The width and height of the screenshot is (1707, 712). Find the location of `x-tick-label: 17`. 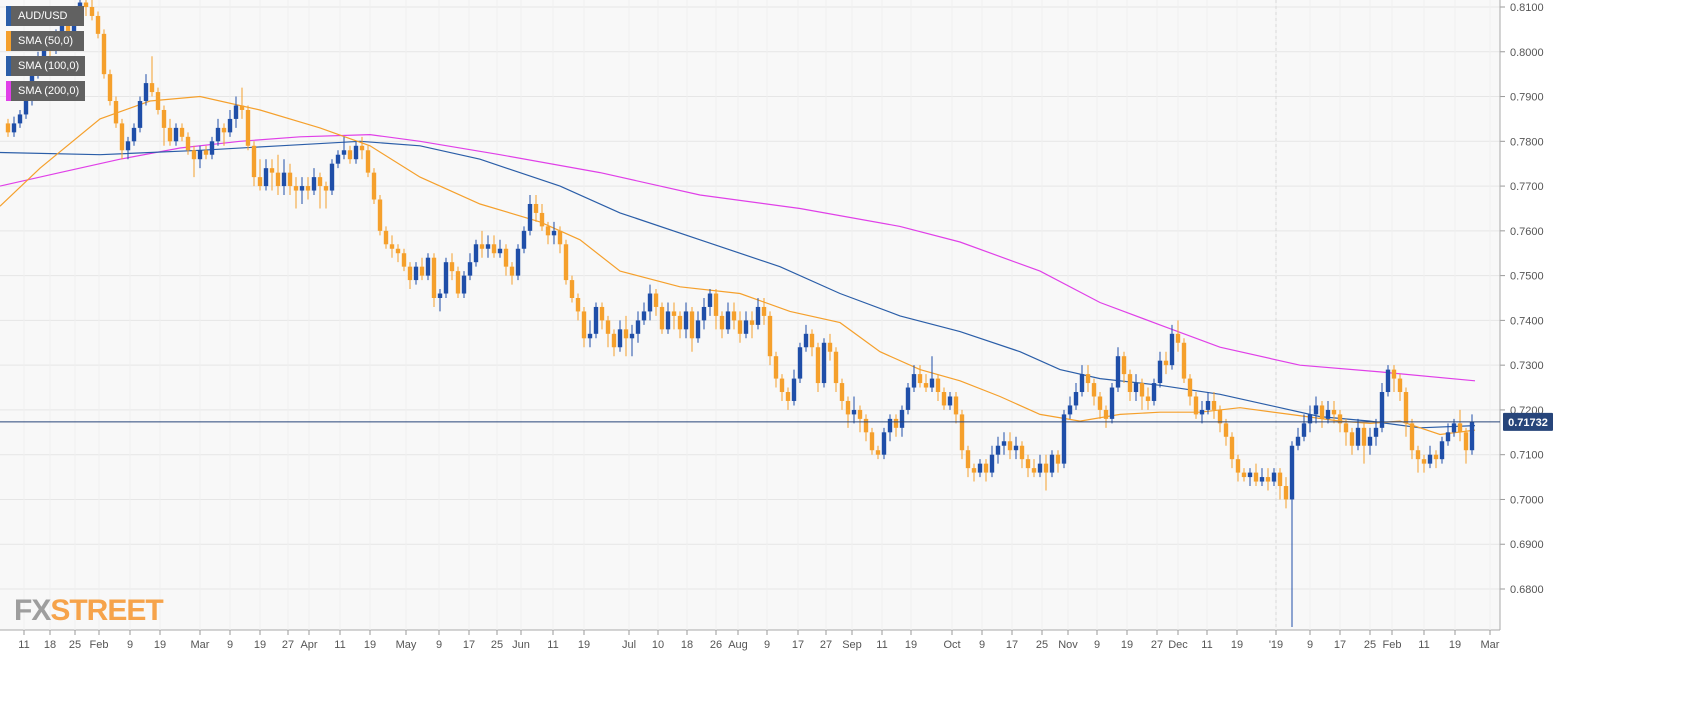

x-tick-label: 17 is located at coordinates (1012, 645).